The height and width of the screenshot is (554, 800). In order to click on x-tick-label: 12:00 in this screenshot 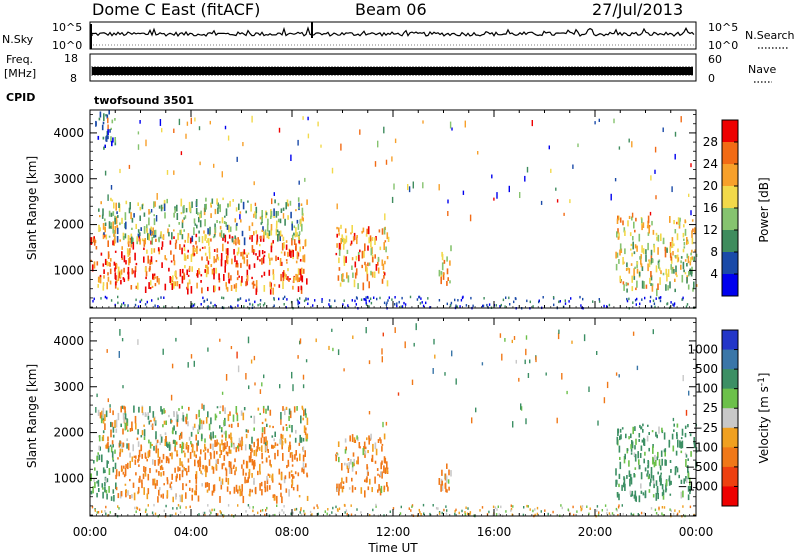, I will do `click(393, 532)`.